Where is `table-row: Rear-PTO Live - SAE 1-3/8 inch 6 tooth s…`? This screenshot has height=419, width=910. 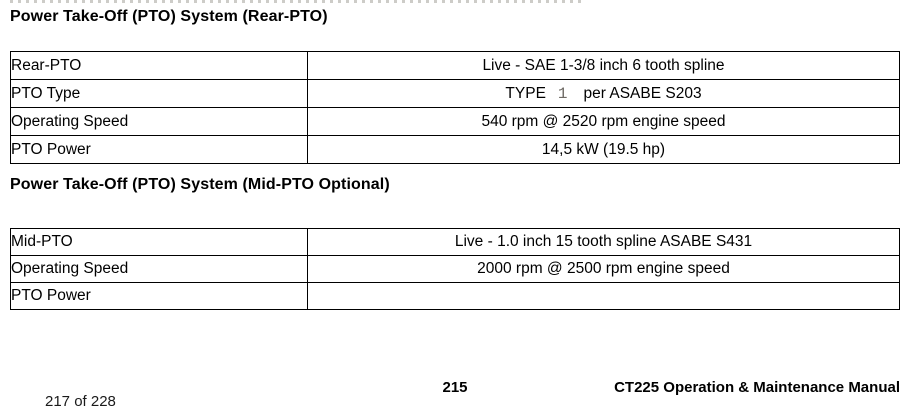 table-row: Rear-PTO Live - SAE 1-3/8 inch 6 tooth s… is located at coordinates (455, 65).